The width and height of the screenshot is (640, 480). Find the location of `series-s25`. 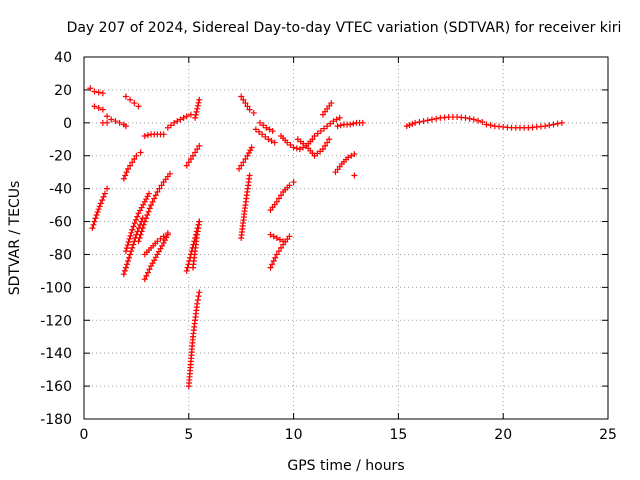

series-s25 is located at coordinates (282, 196).